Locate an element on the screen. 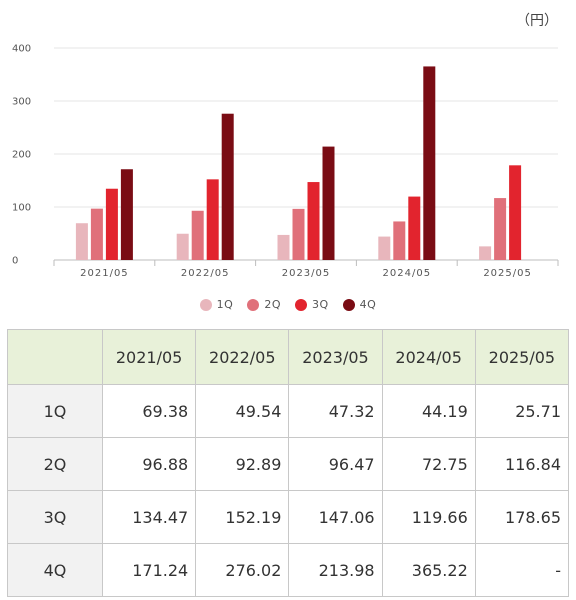 This screenshot has height=600, width=576. legend-label-3q: 3Q is located at coordinates (320, 304).